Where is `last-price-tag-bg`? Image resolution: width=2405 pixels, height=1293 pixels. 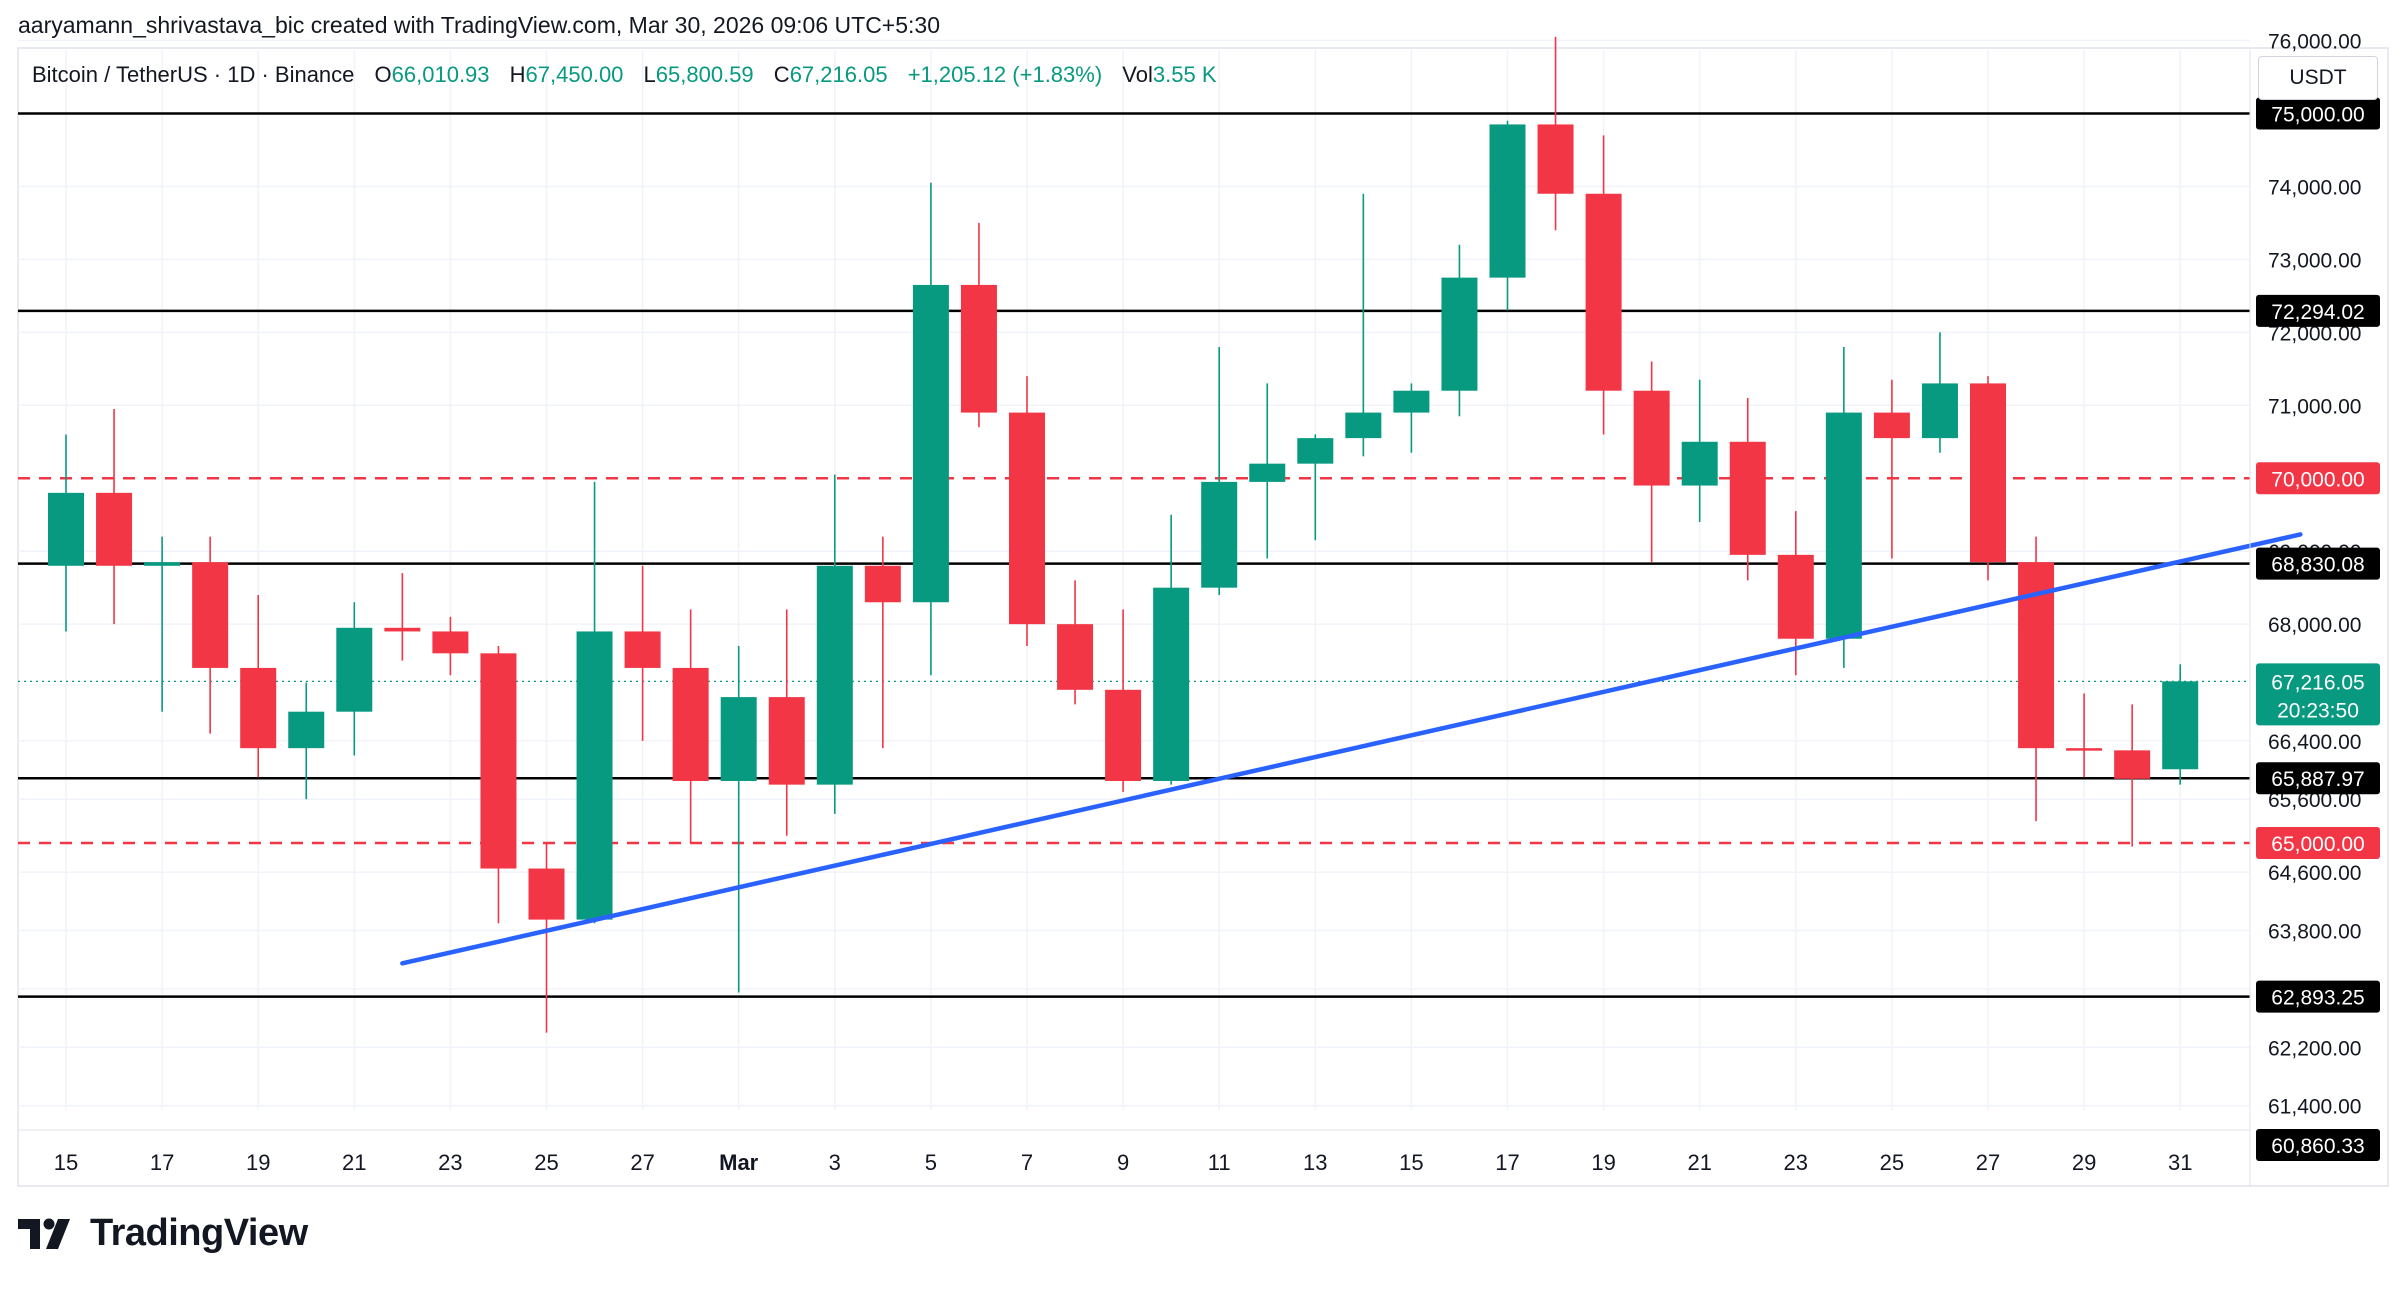
last-price-tag-bg is located at coordinates (2318, 694).